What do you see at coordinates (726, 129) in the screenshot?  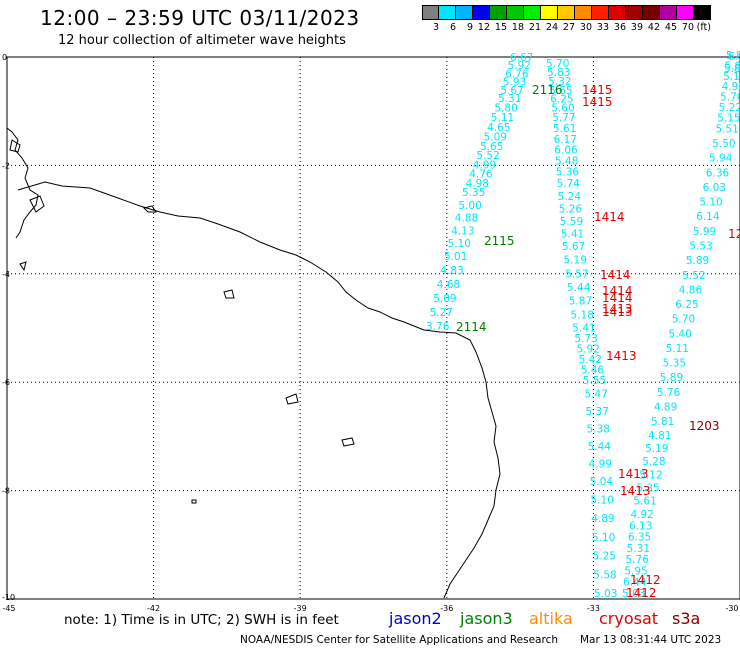 I see `wave-height-label: 5.51` at bounding box center [726, 129].